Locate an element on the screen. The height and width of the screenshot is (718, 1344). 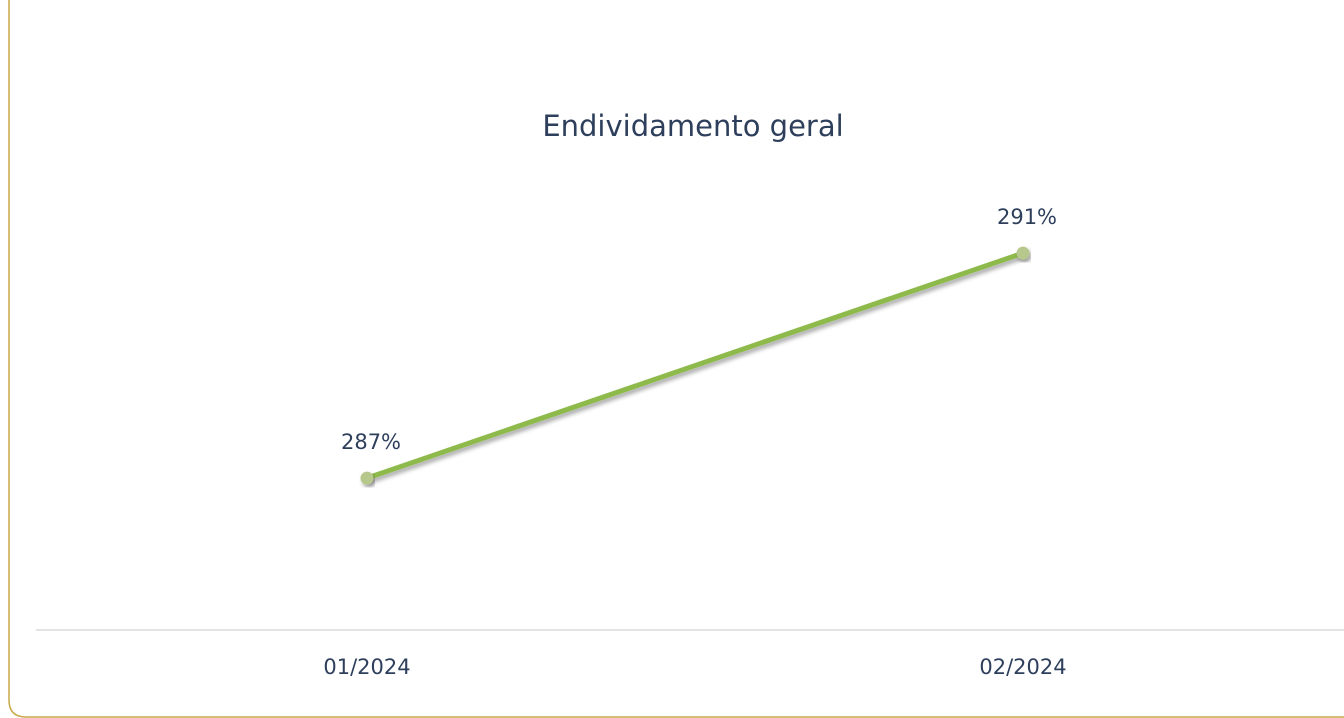
data-label: 287% is located at coordinates (371, 442).